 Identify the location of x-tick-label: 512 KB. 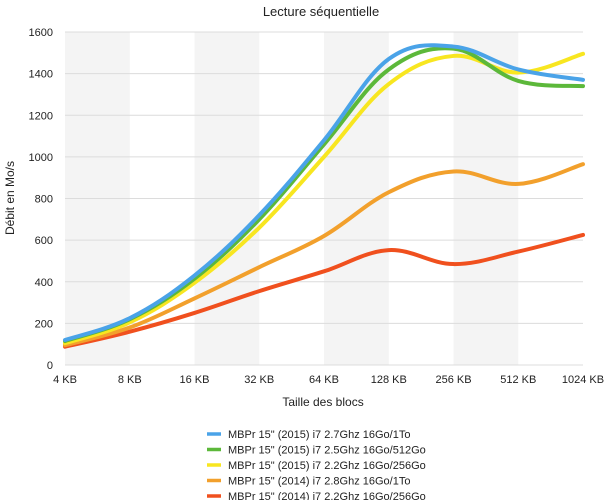
(518, 380).